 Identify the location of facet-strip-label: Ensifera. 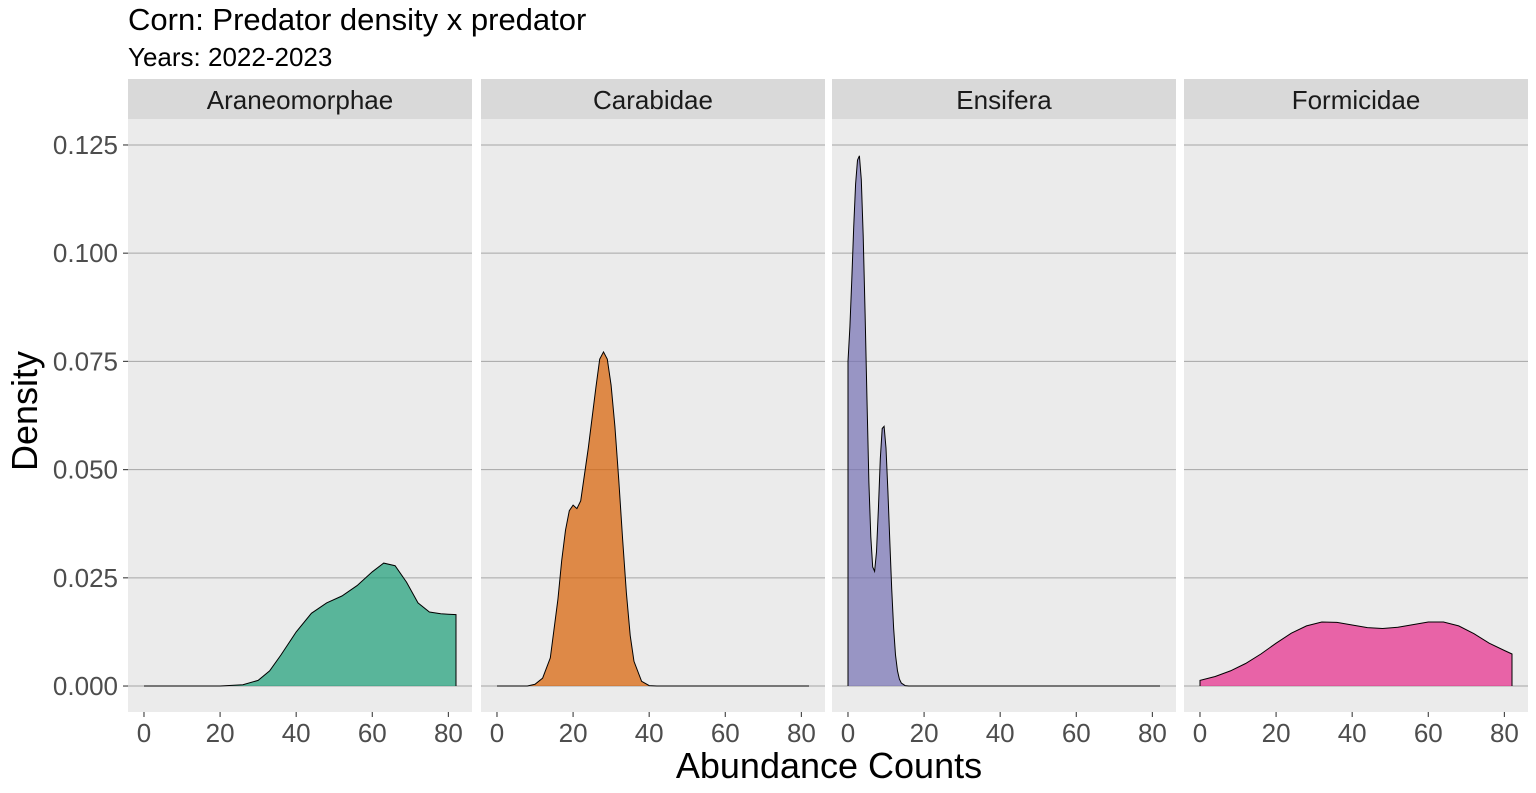
(1004, 100).